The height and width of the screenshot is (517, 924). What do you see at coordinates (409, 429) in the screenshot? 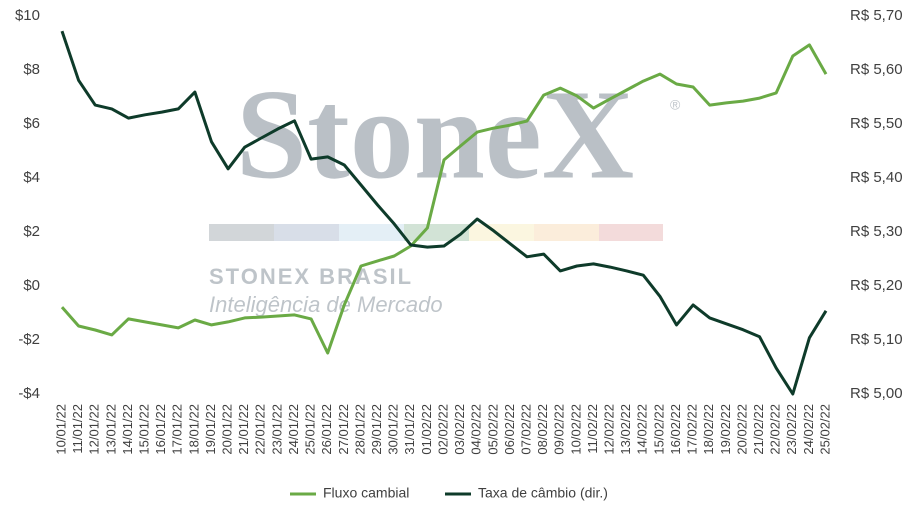
I see `x-tick-label: 31/01/22` at bounding box center [409, 429].